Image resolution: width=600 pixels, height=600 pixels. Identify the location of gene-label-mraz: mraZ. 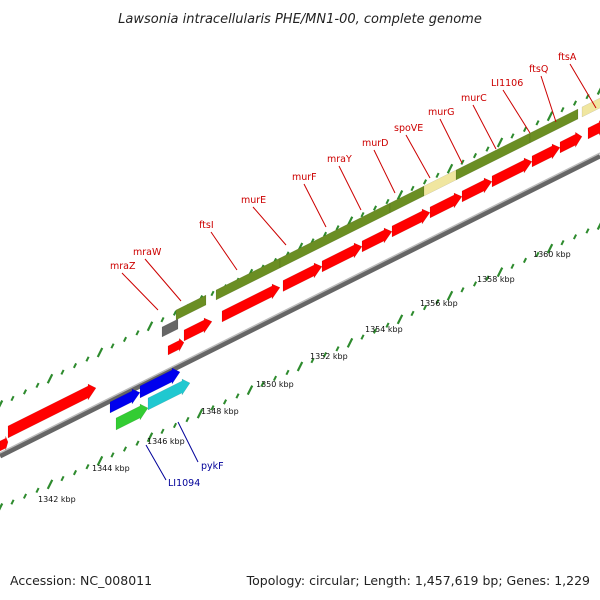
(123, 266).